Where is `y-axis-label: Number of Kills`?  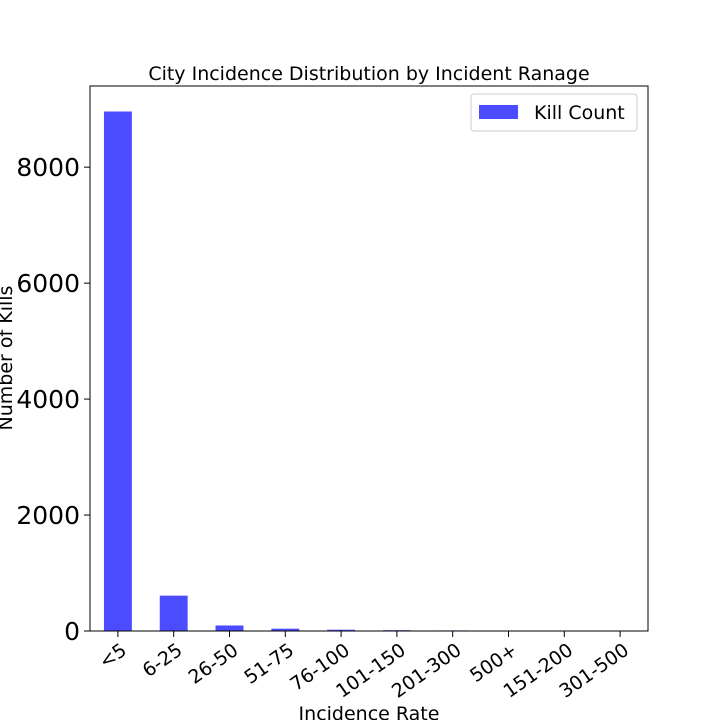
y-axis-label: Number of Kills is located at coordinates (8, 358).